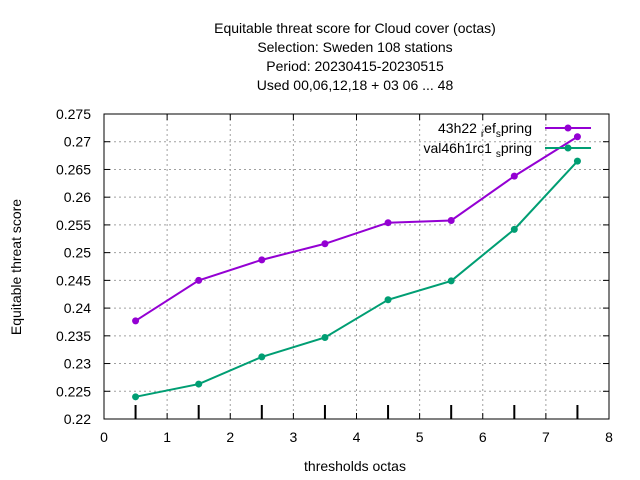 This screenshot has height=480, width=640. What do you see at coordinates (355, 66) in the screenshot?
I see `chart-title-line-3: Period: 20230415-20230515` at bounding box center [355, 66].